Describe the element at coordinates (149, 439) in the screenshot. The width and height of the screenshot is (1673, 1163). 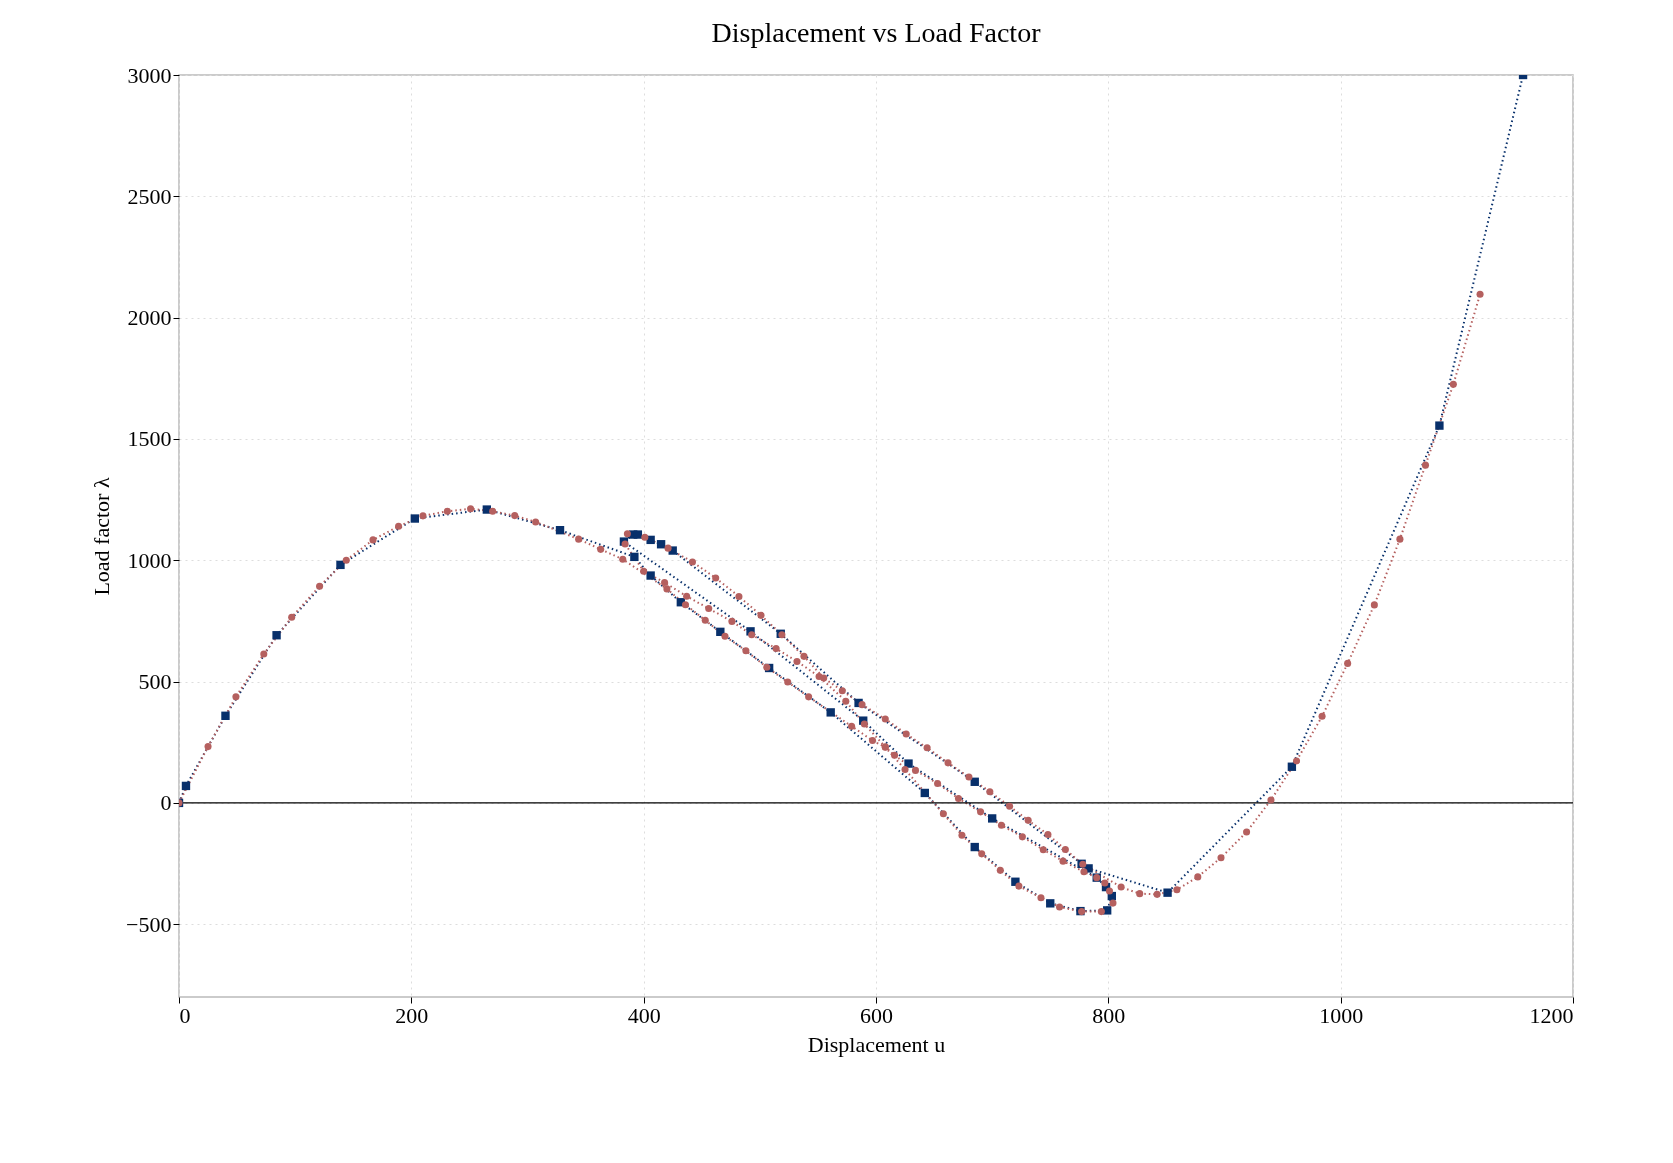
I see `y-tick-label: 1500` at that location.